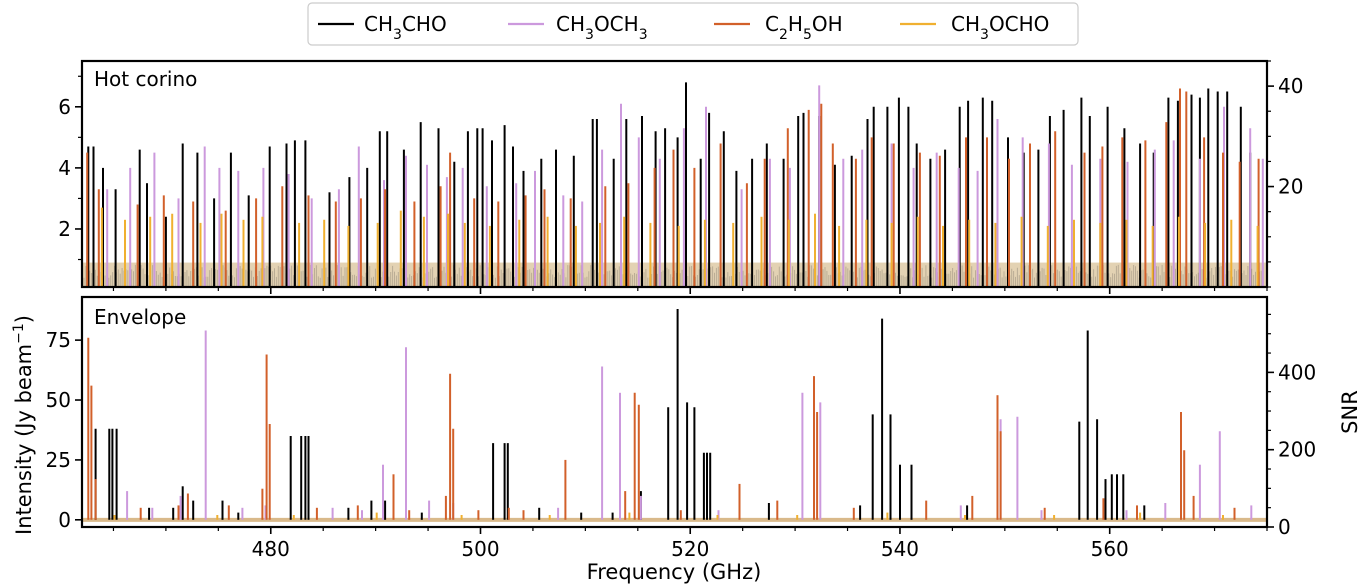  I want to click on envelope-ytick-label-75: 75, so click(58, 340).